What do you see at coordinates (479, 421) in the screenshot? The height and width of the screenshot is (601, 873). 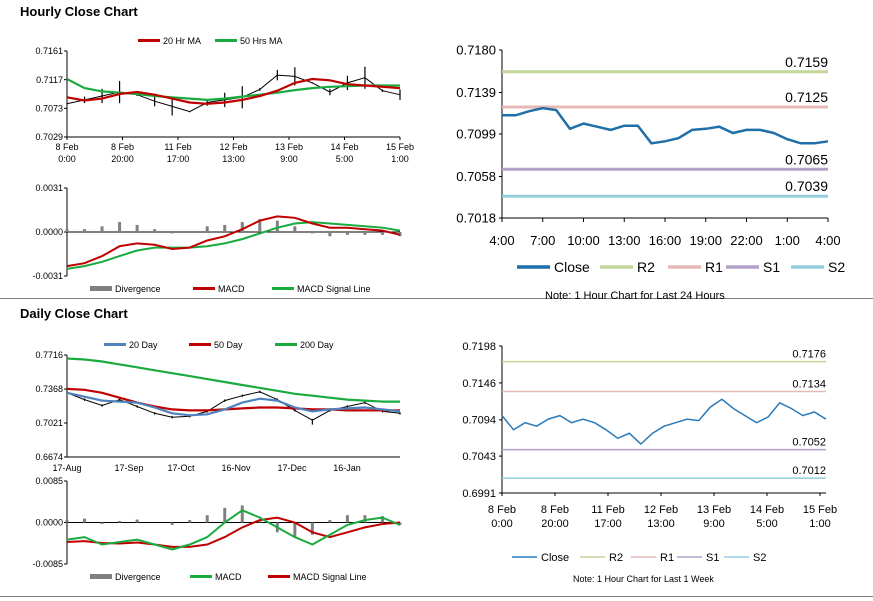 I see `weekly-levels-y-tick-label: 0.7094` at bounding box center [479, 421].